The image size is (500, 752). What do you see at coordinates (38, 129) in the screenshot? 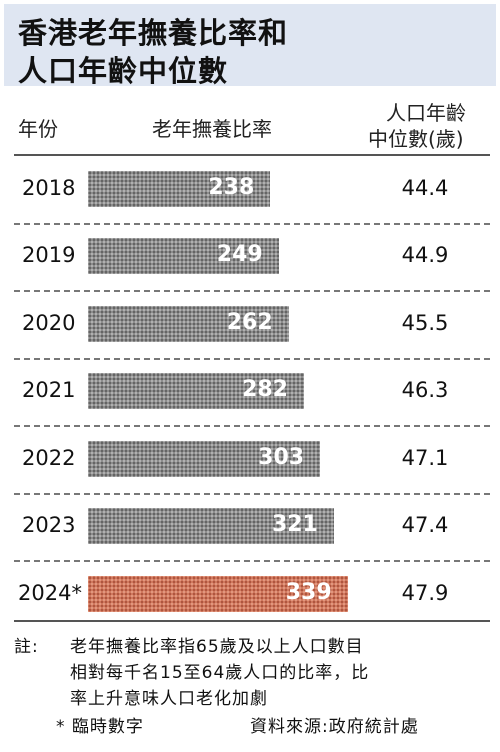
I see `header-year: 年份` at bounding box center [38, 129].